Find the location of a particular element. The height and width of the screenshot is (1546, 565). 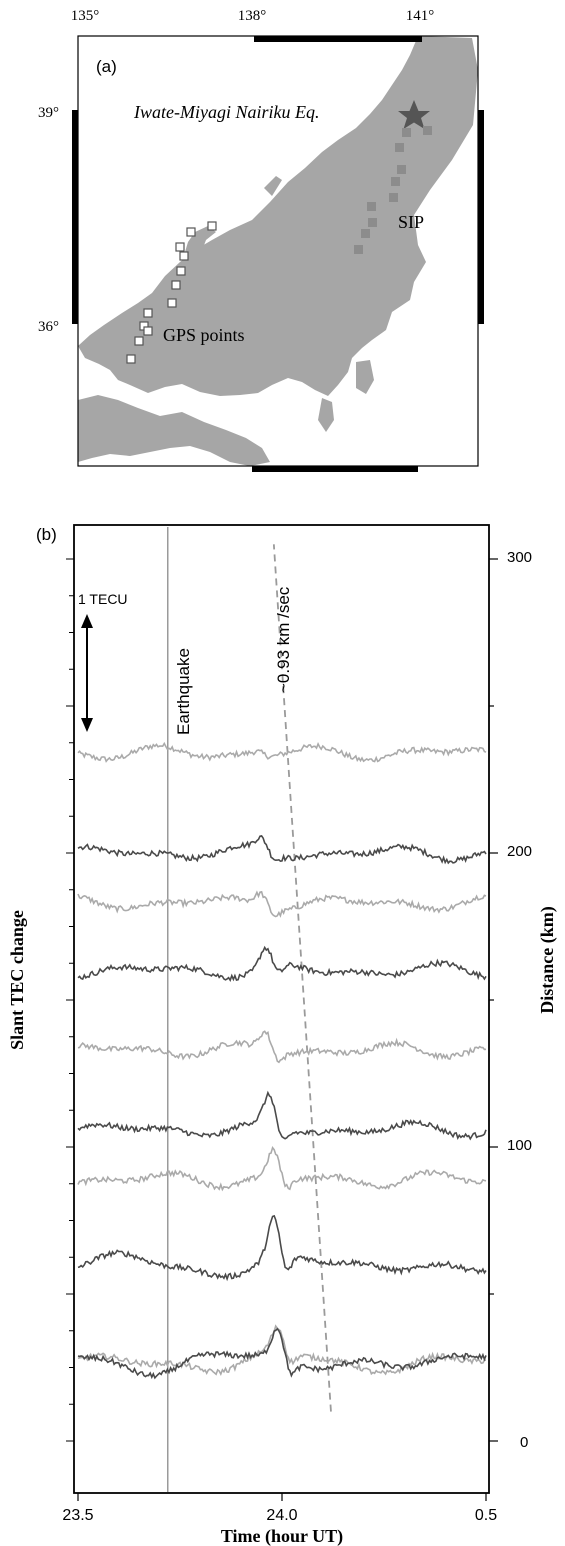

left-axis-title: Slant TEC change is located at coordinates (17, 980).